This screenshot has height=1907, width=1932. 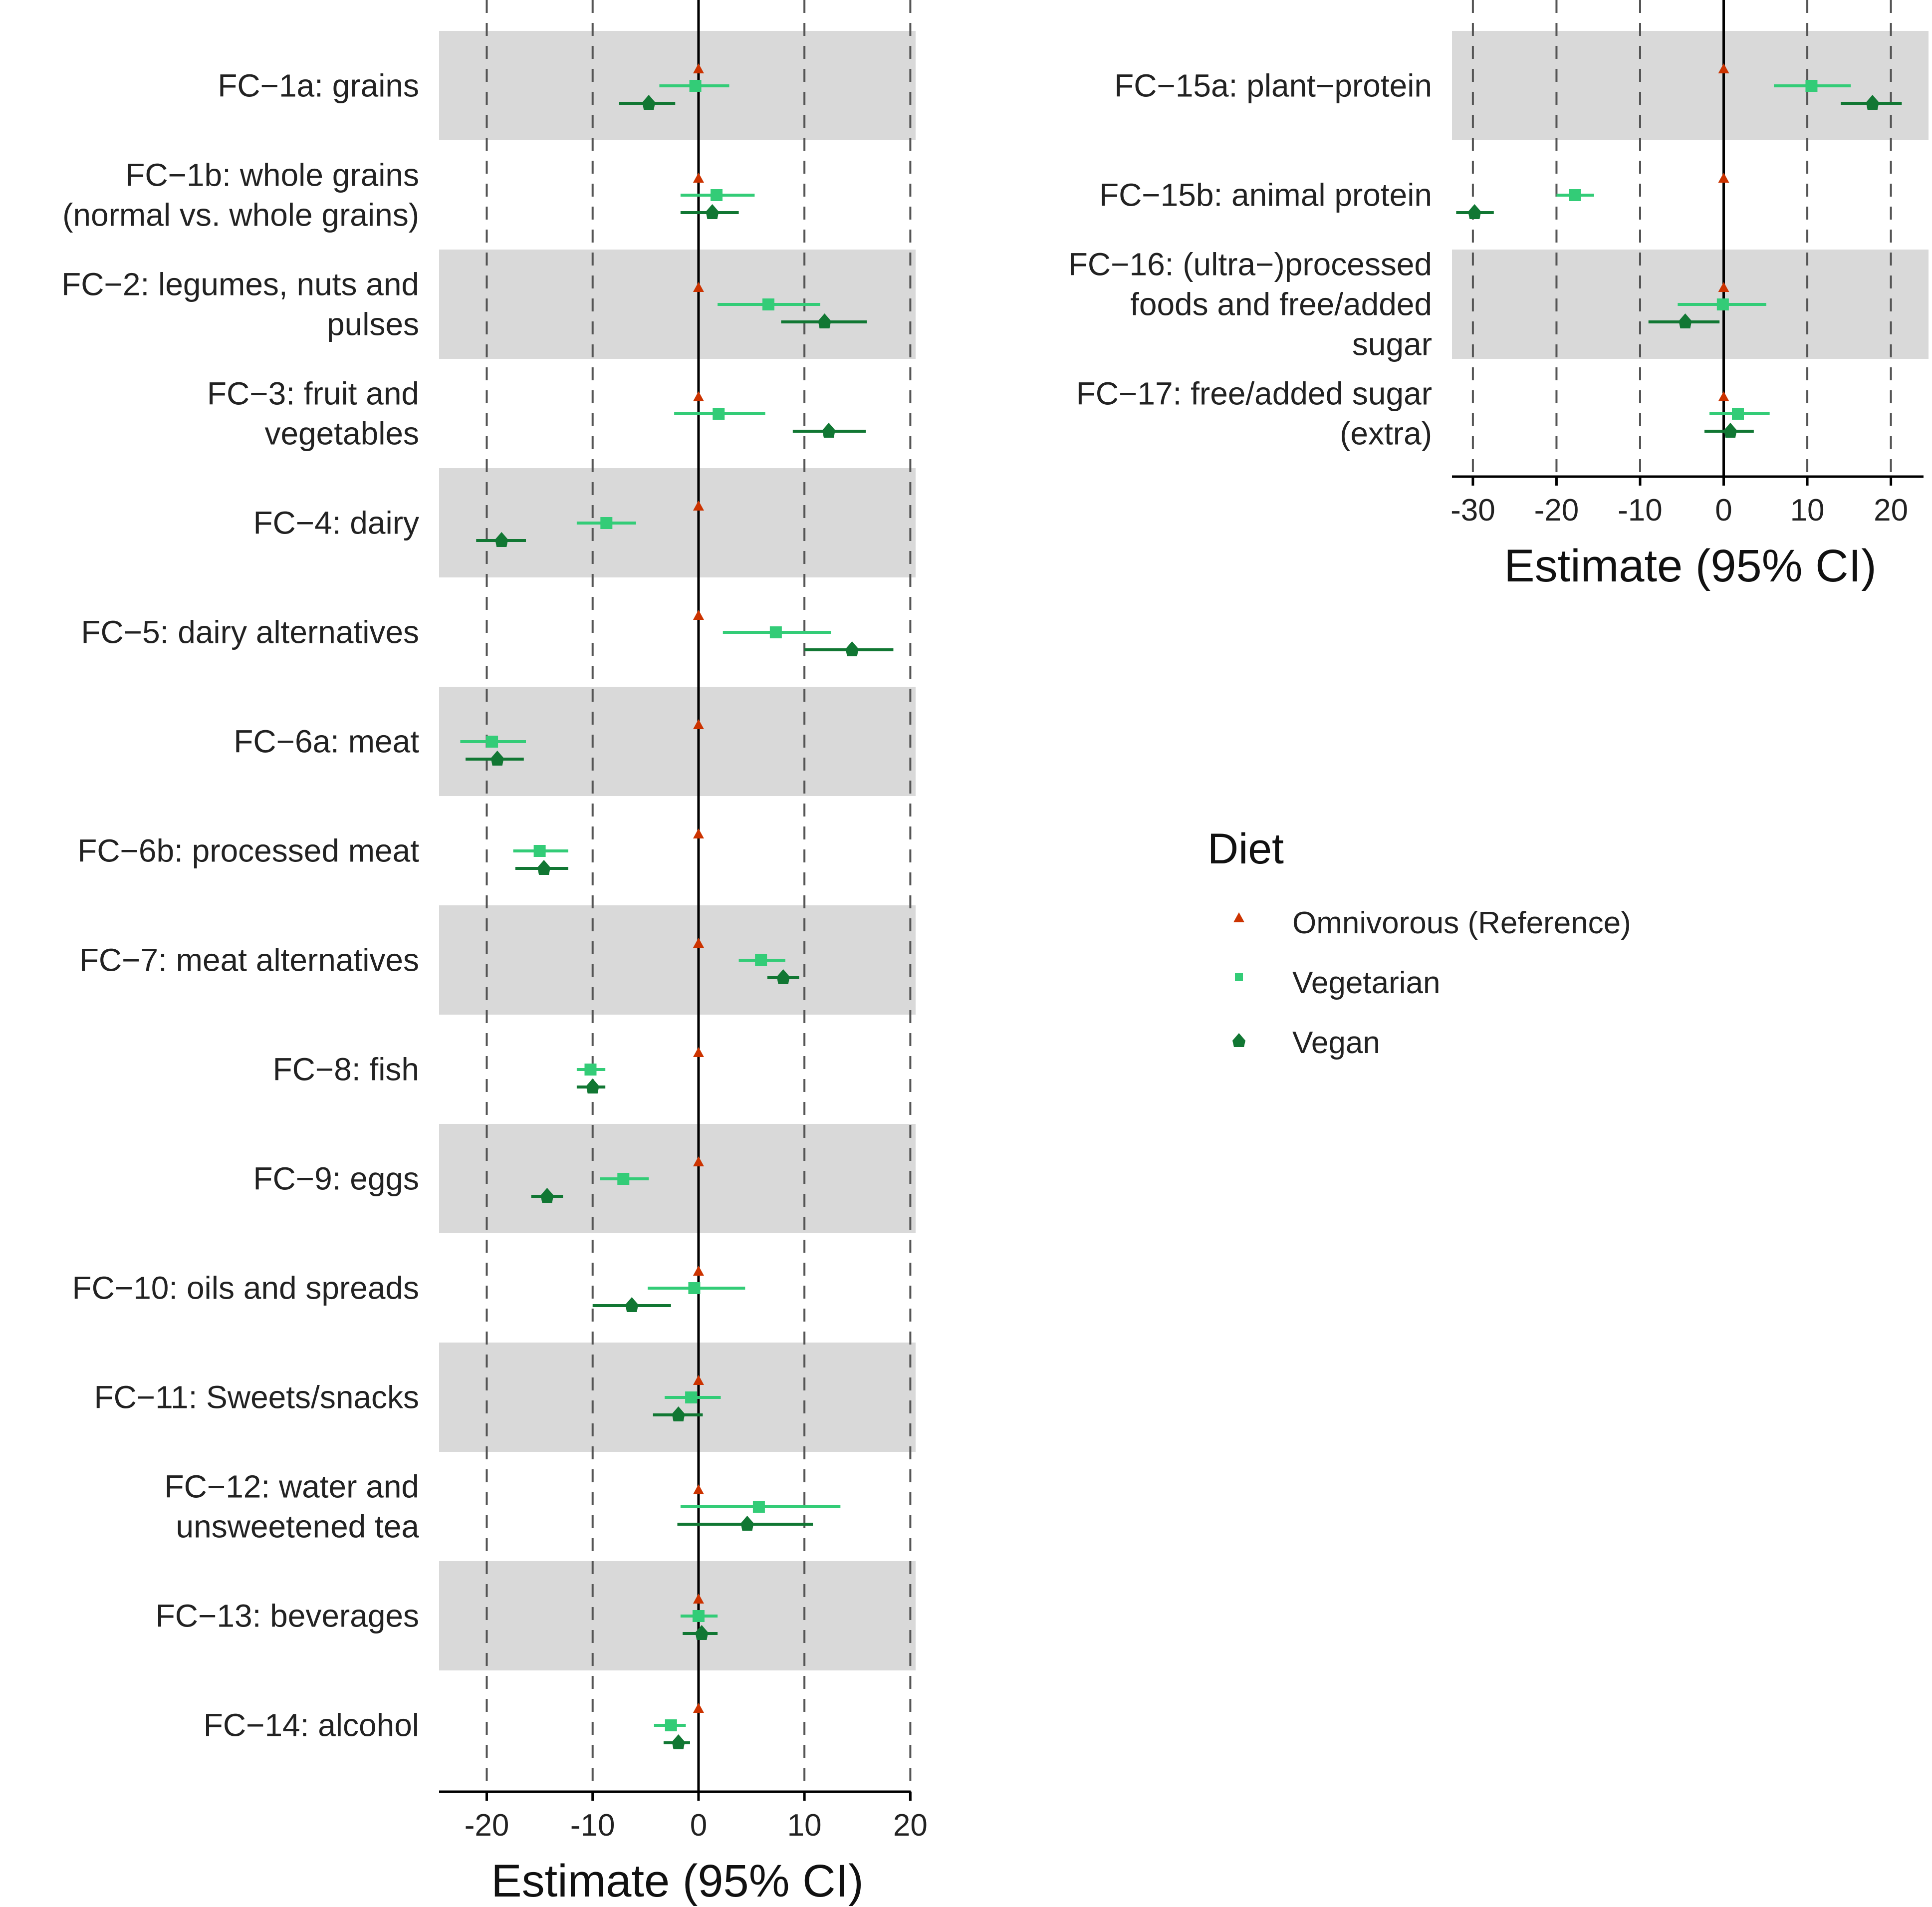 I want to click on row-label-line: FC−1a: grains, so click(x=318, y=86).